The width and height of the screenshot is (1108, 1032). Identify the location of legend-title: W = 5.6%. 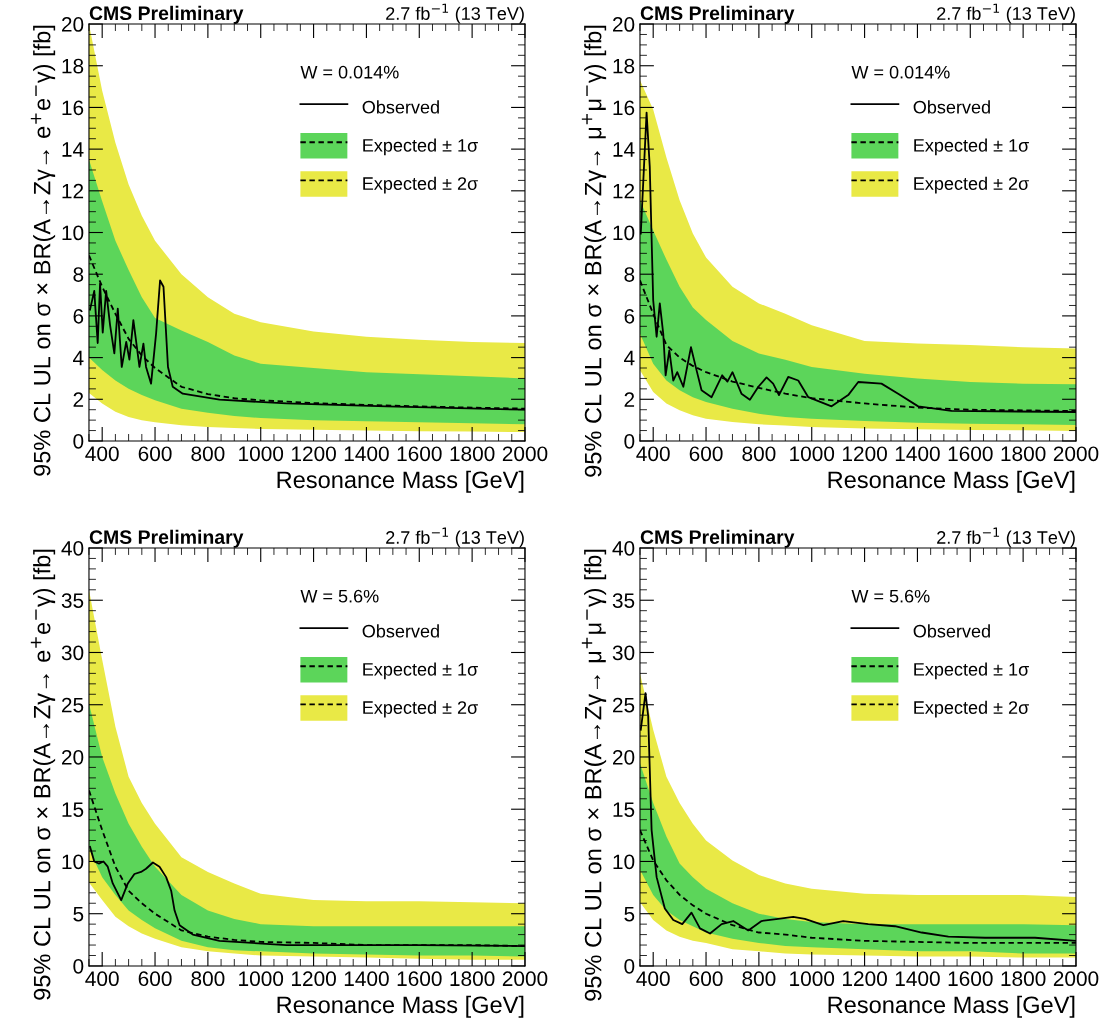
(890, 596).